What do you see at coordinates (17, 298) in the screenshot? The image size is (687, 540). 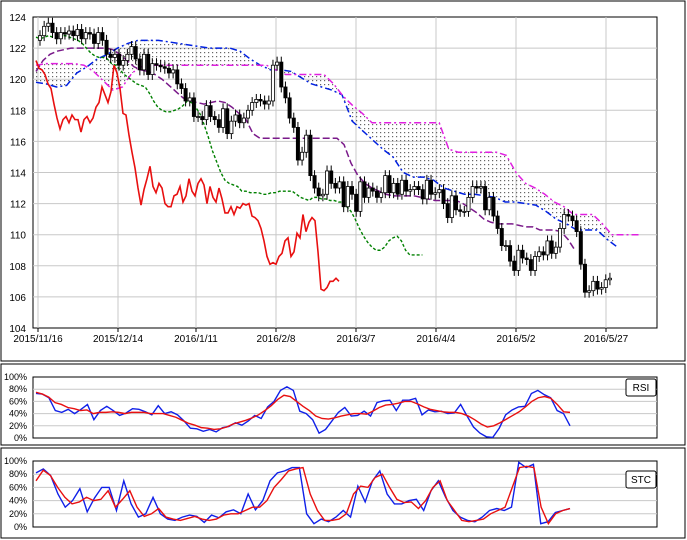 I see `price-y-tick-label: 106` at bounding box center [17, 298].